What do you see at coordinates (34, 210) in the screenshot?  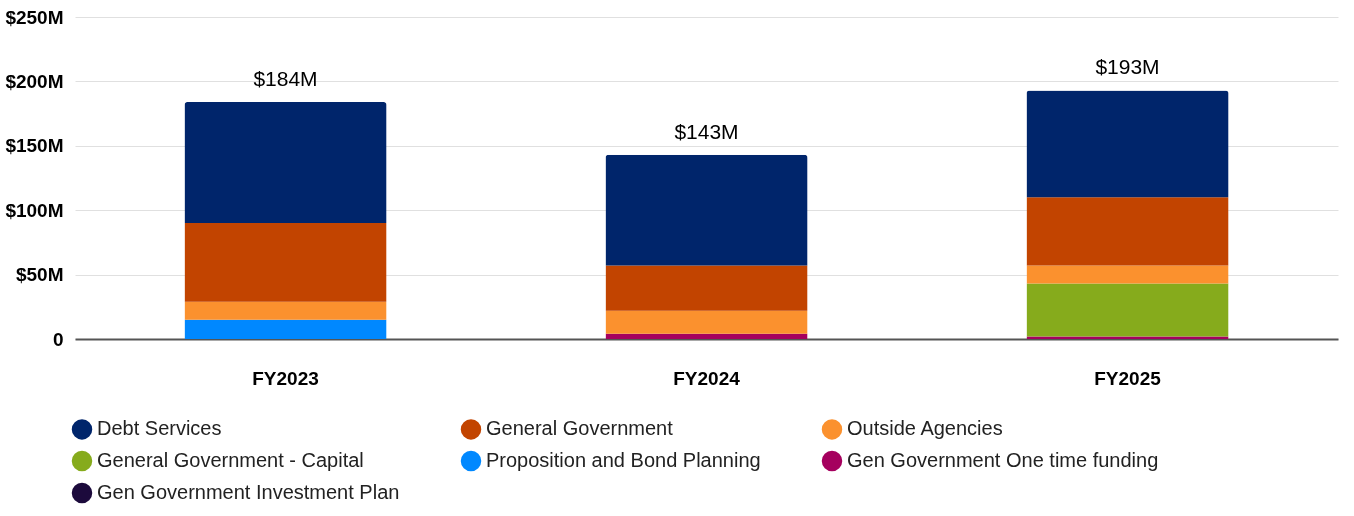 I see `y-tick-label: $100M` at bounding box center [34, 210].